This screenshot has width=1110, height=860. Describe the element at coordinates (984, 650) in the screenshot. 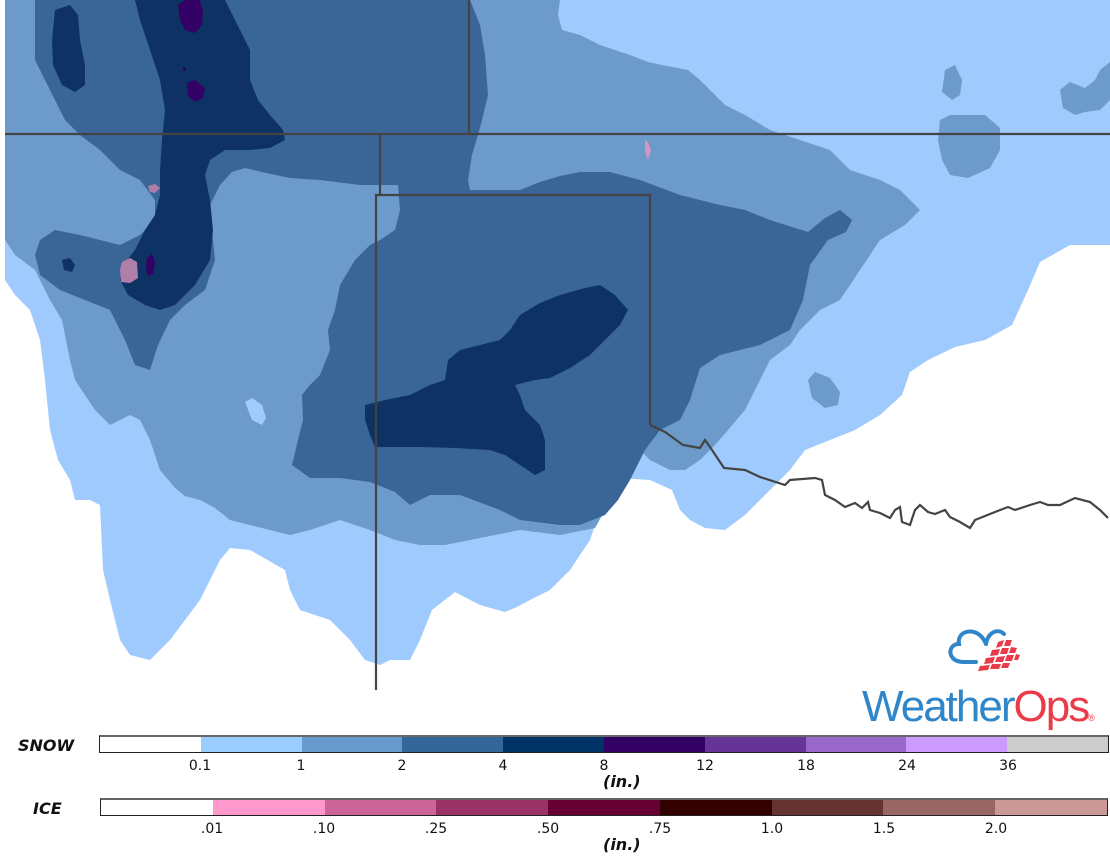

I see `cloud-radar-icon` at that location.